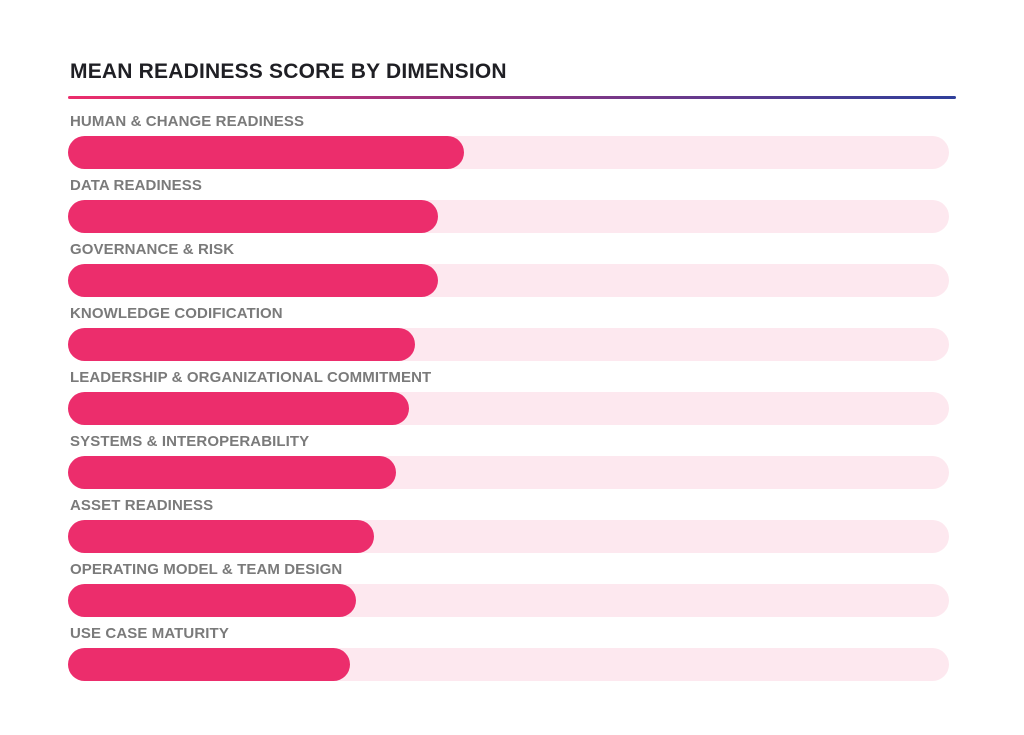 This screenshot has height=735, width=1024. What do you see at coordinates (206, 569) in the screenshot?
I see `bar-label: OPERATING MODEL & TEAM DESIGN` at bounding box center [206, 569].